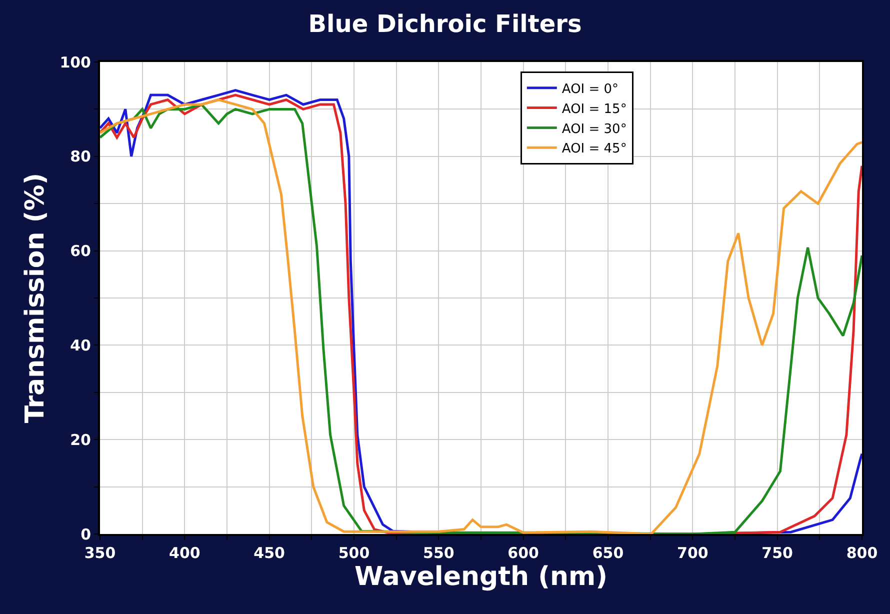 This screenshot has width=890, height=614. Describe the element at coordinates (35, 298) in the screenshot. I see `y-axis-title: Transmission (%)` at that location.